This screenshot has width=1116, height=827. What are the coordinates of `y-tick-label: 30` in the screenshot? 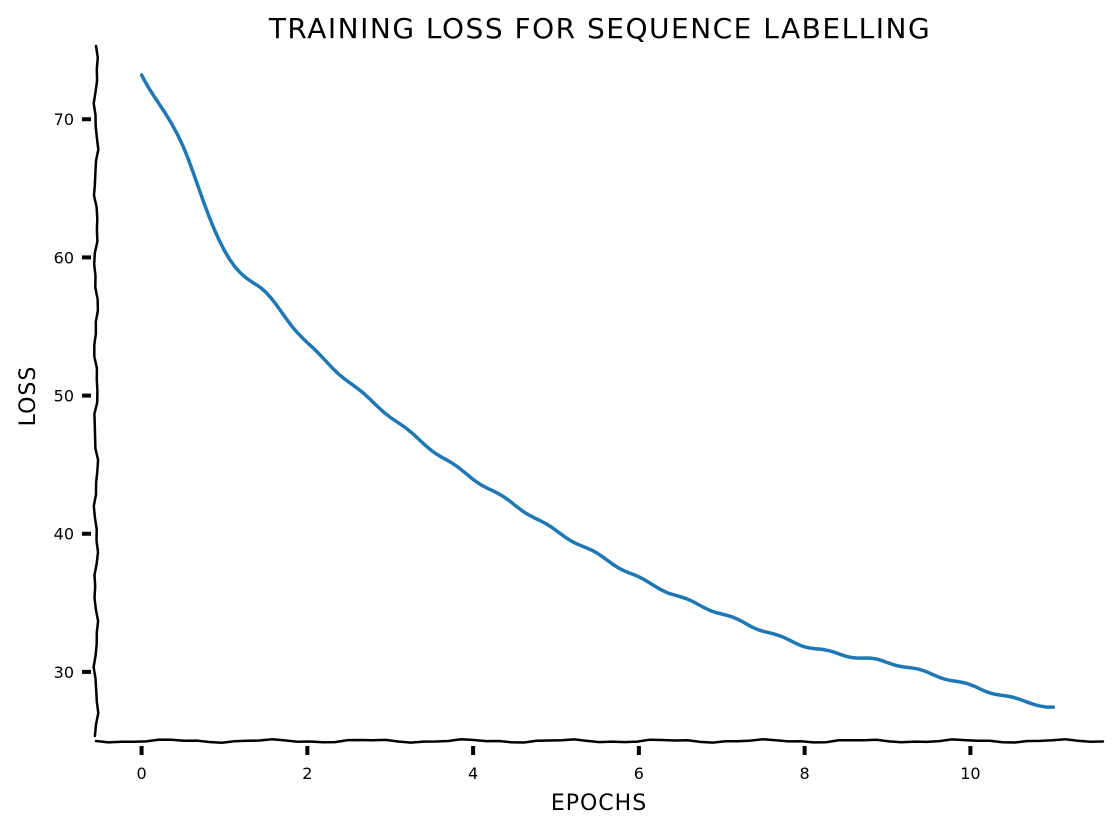 It's located at (64, 672).